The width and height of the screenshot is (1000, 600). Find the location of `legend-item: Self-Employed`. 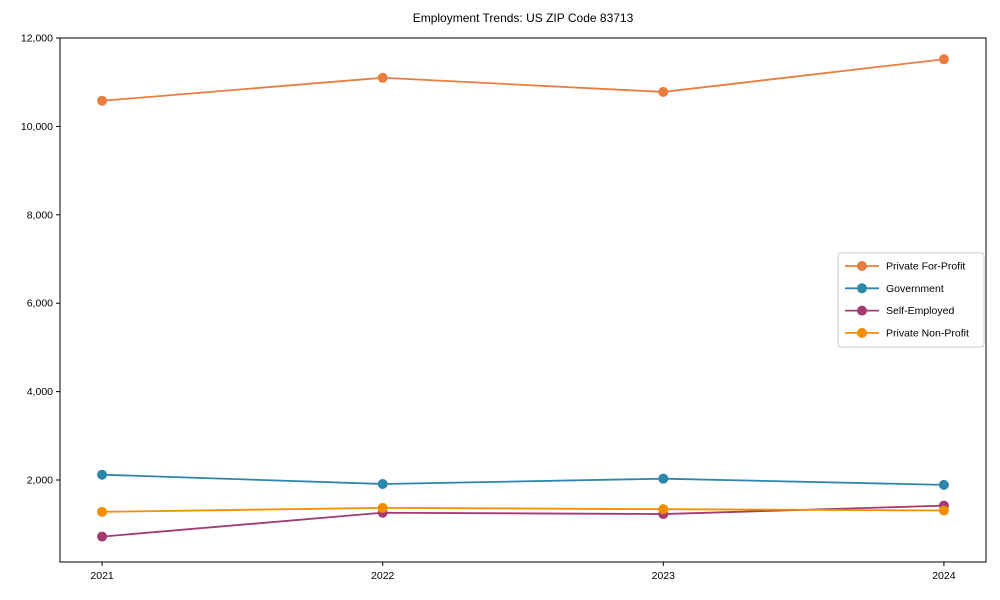

legend-item: Self-Employed is located at coordinates (899, 311).